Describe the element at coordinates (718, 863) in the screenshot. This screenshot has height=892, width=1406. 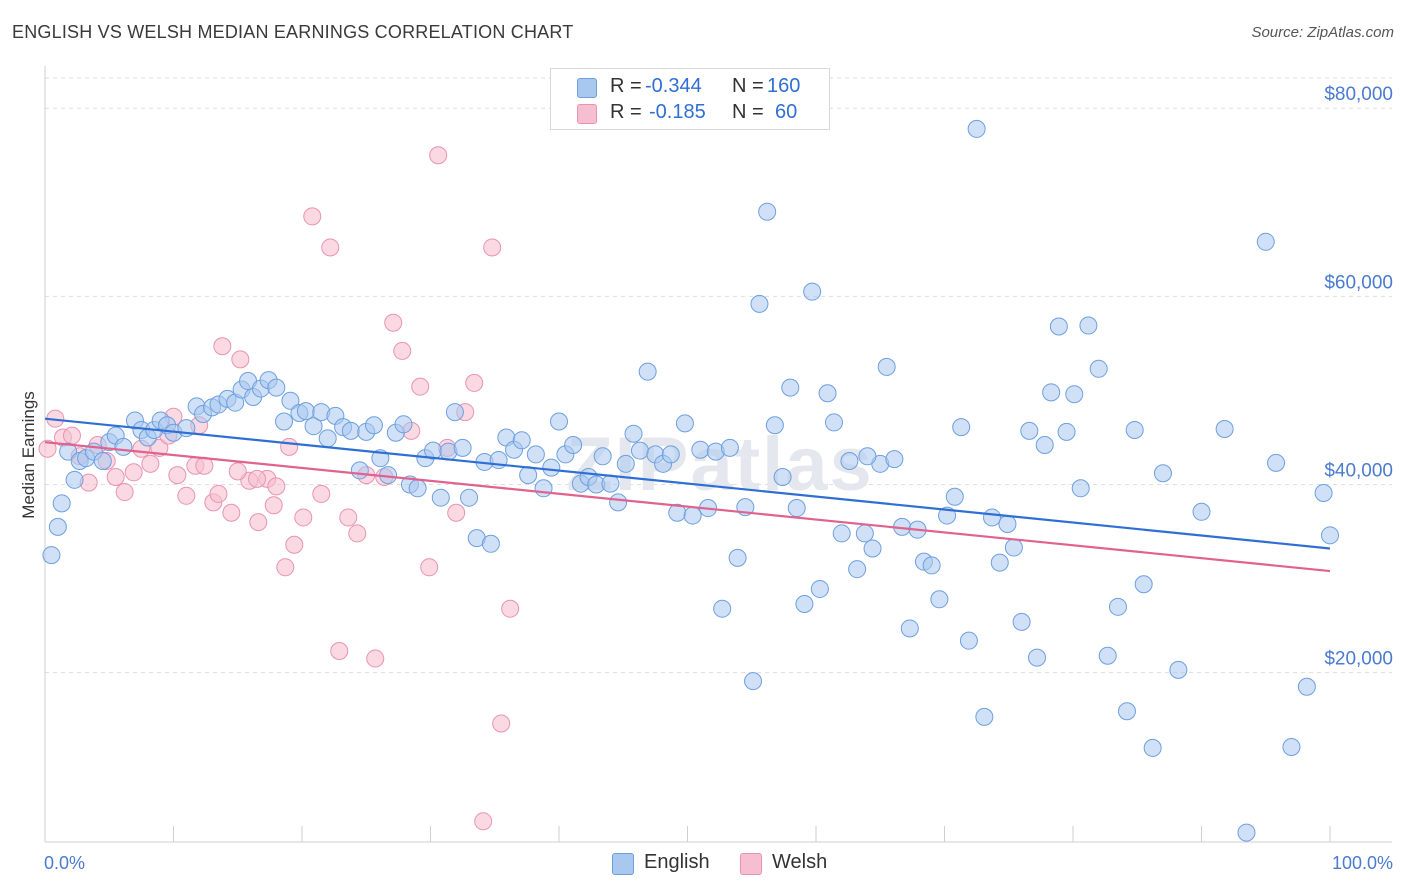
I see `x-tick-labels: 0.0% 100.0%` at that location.